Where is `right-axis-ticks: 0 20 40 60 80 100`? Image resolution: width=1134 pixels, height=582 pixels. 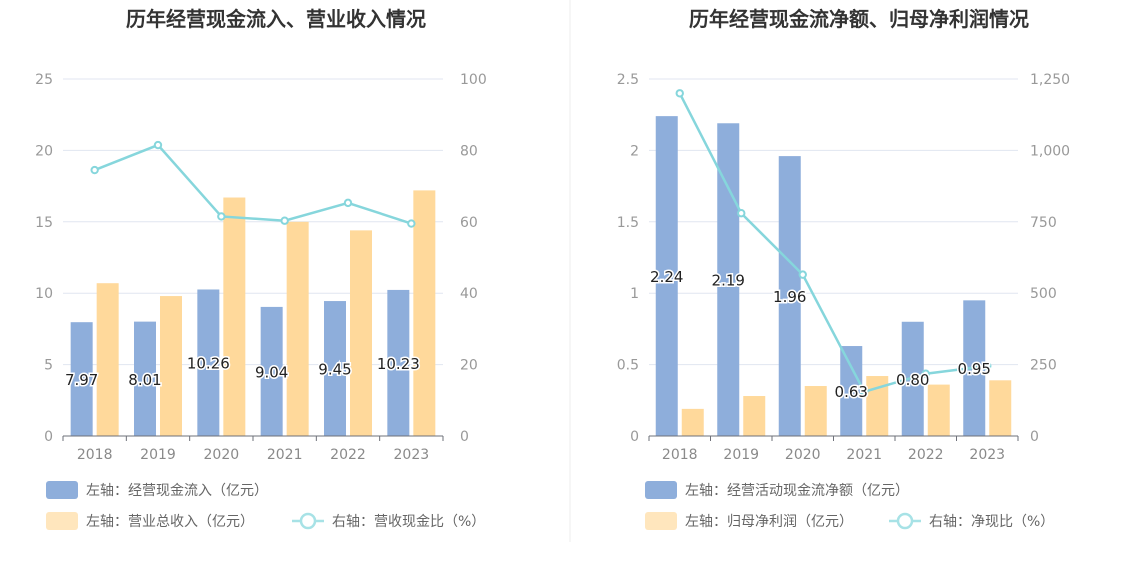 right-axis-ticks: 0 20 40 60 80 100 is located at coordinates (473, 258).